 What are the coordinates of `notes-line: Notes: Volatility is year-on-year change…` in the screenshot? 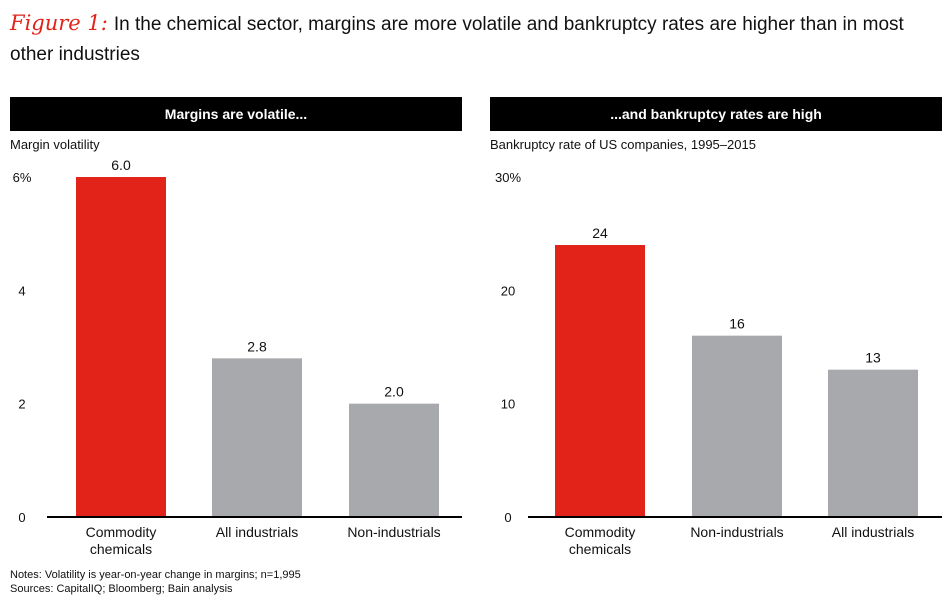 It's located at (155, 575).